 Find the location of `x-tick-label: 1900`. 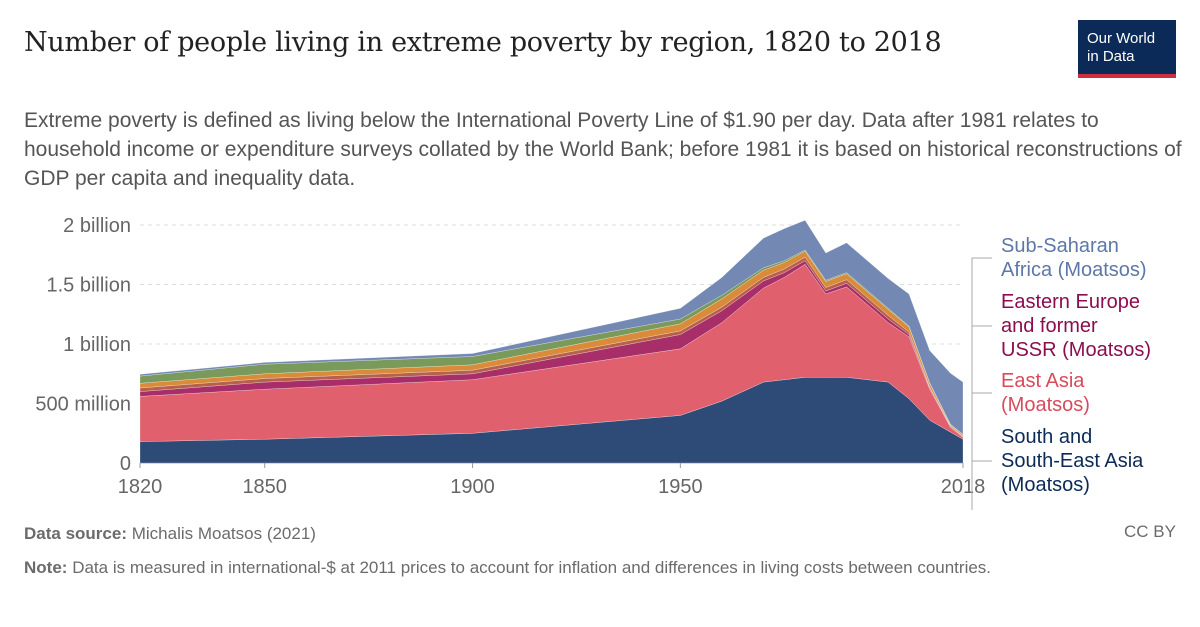

x-tick-label: 1900 is located at coordinates (472, 487).